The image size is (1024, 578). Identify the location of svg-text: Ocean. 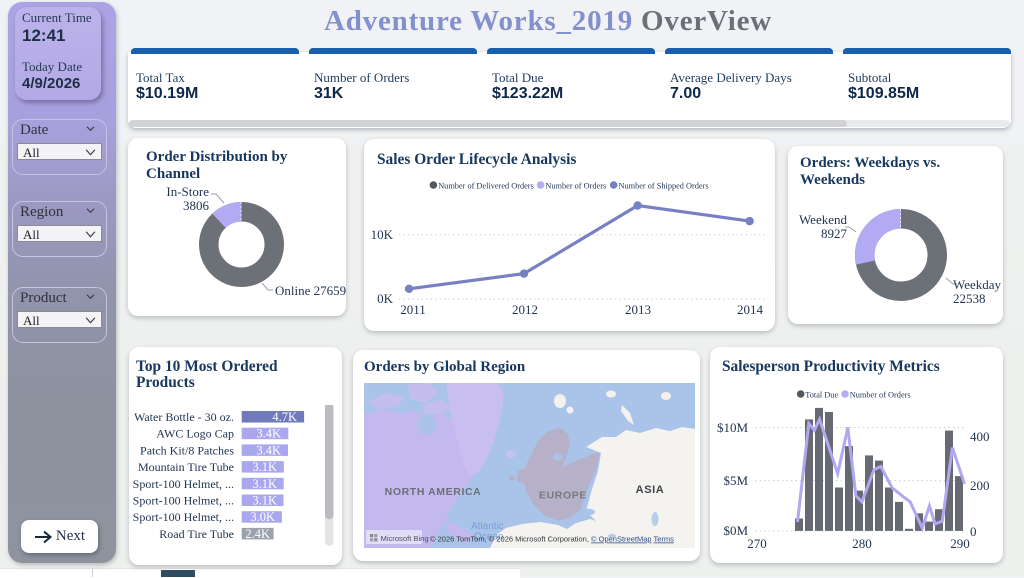
(488, 537).